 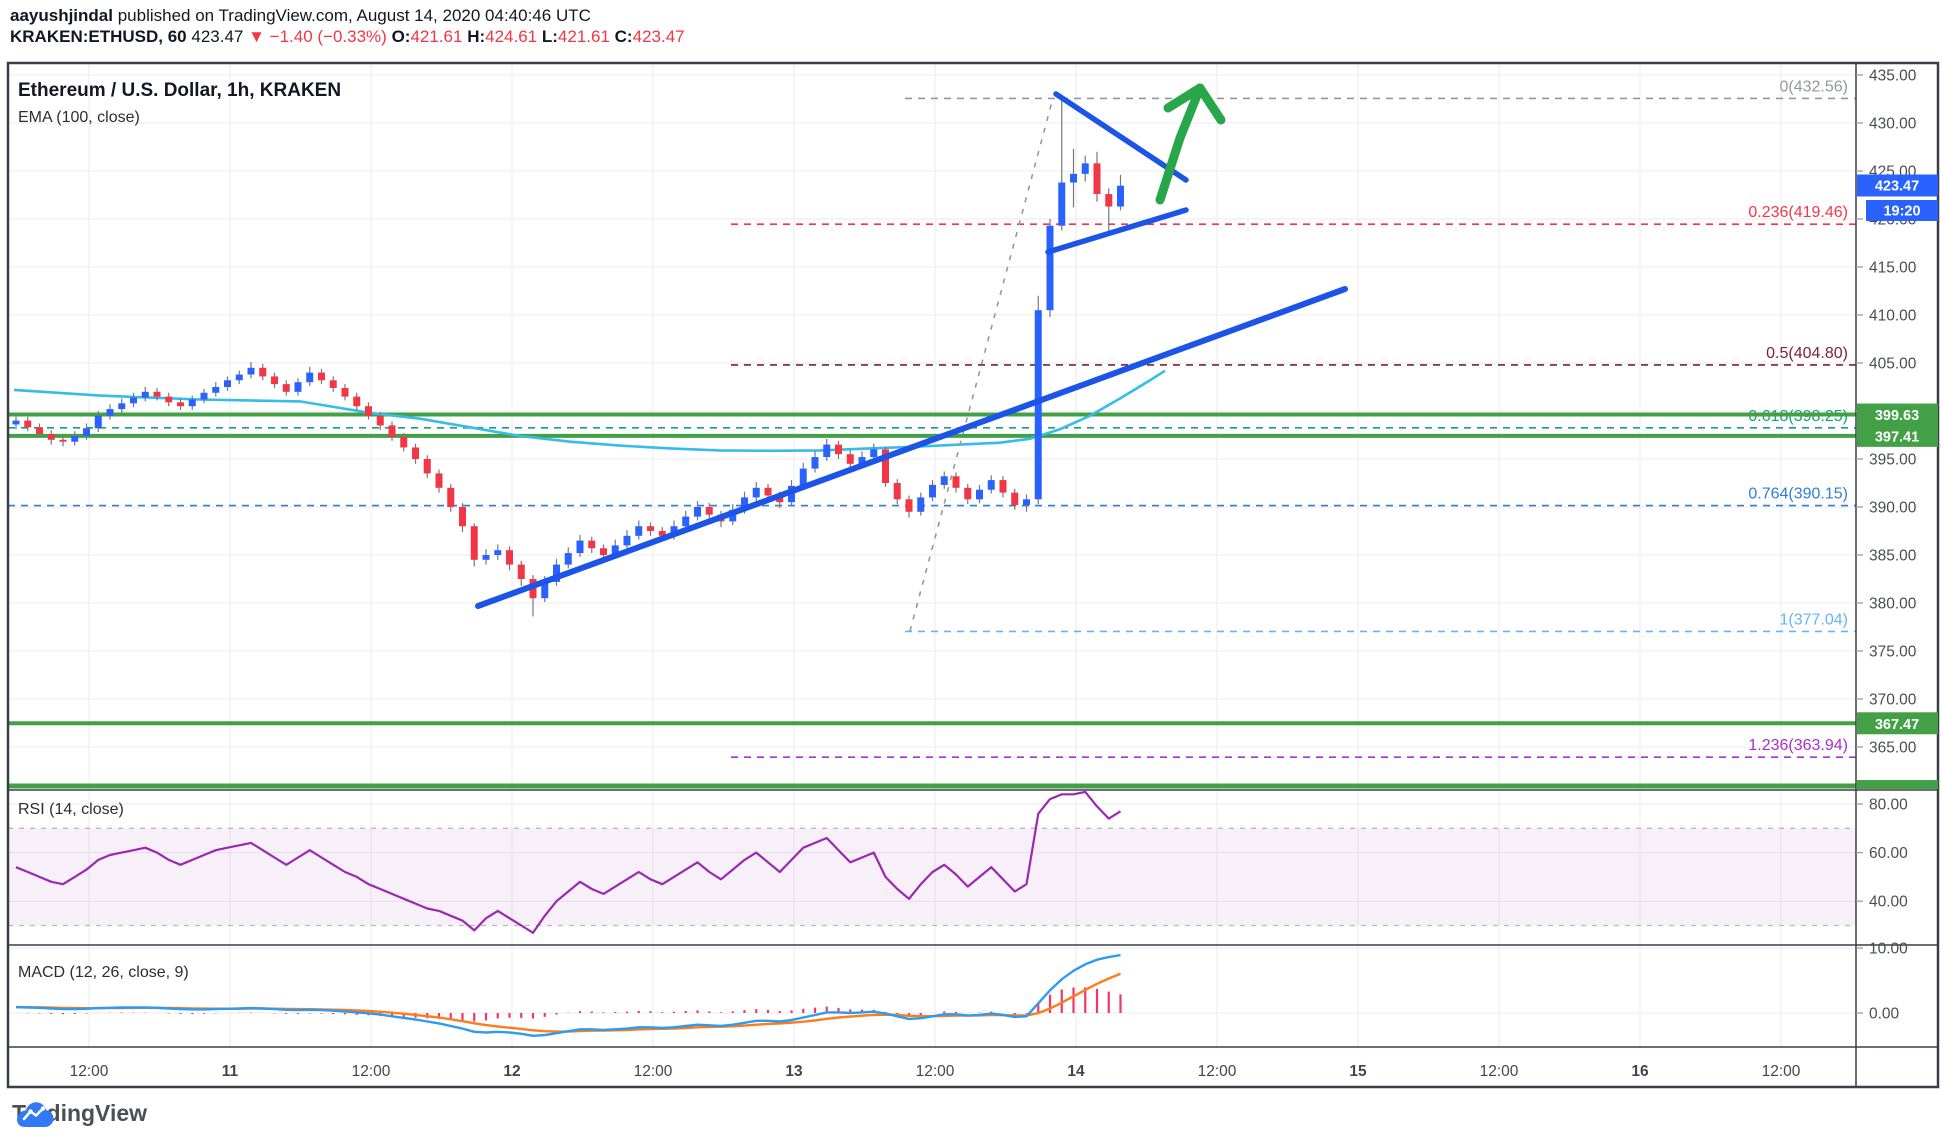 I want to click on rsi-tick-label: 80.00, so click(x=1888, y=805).